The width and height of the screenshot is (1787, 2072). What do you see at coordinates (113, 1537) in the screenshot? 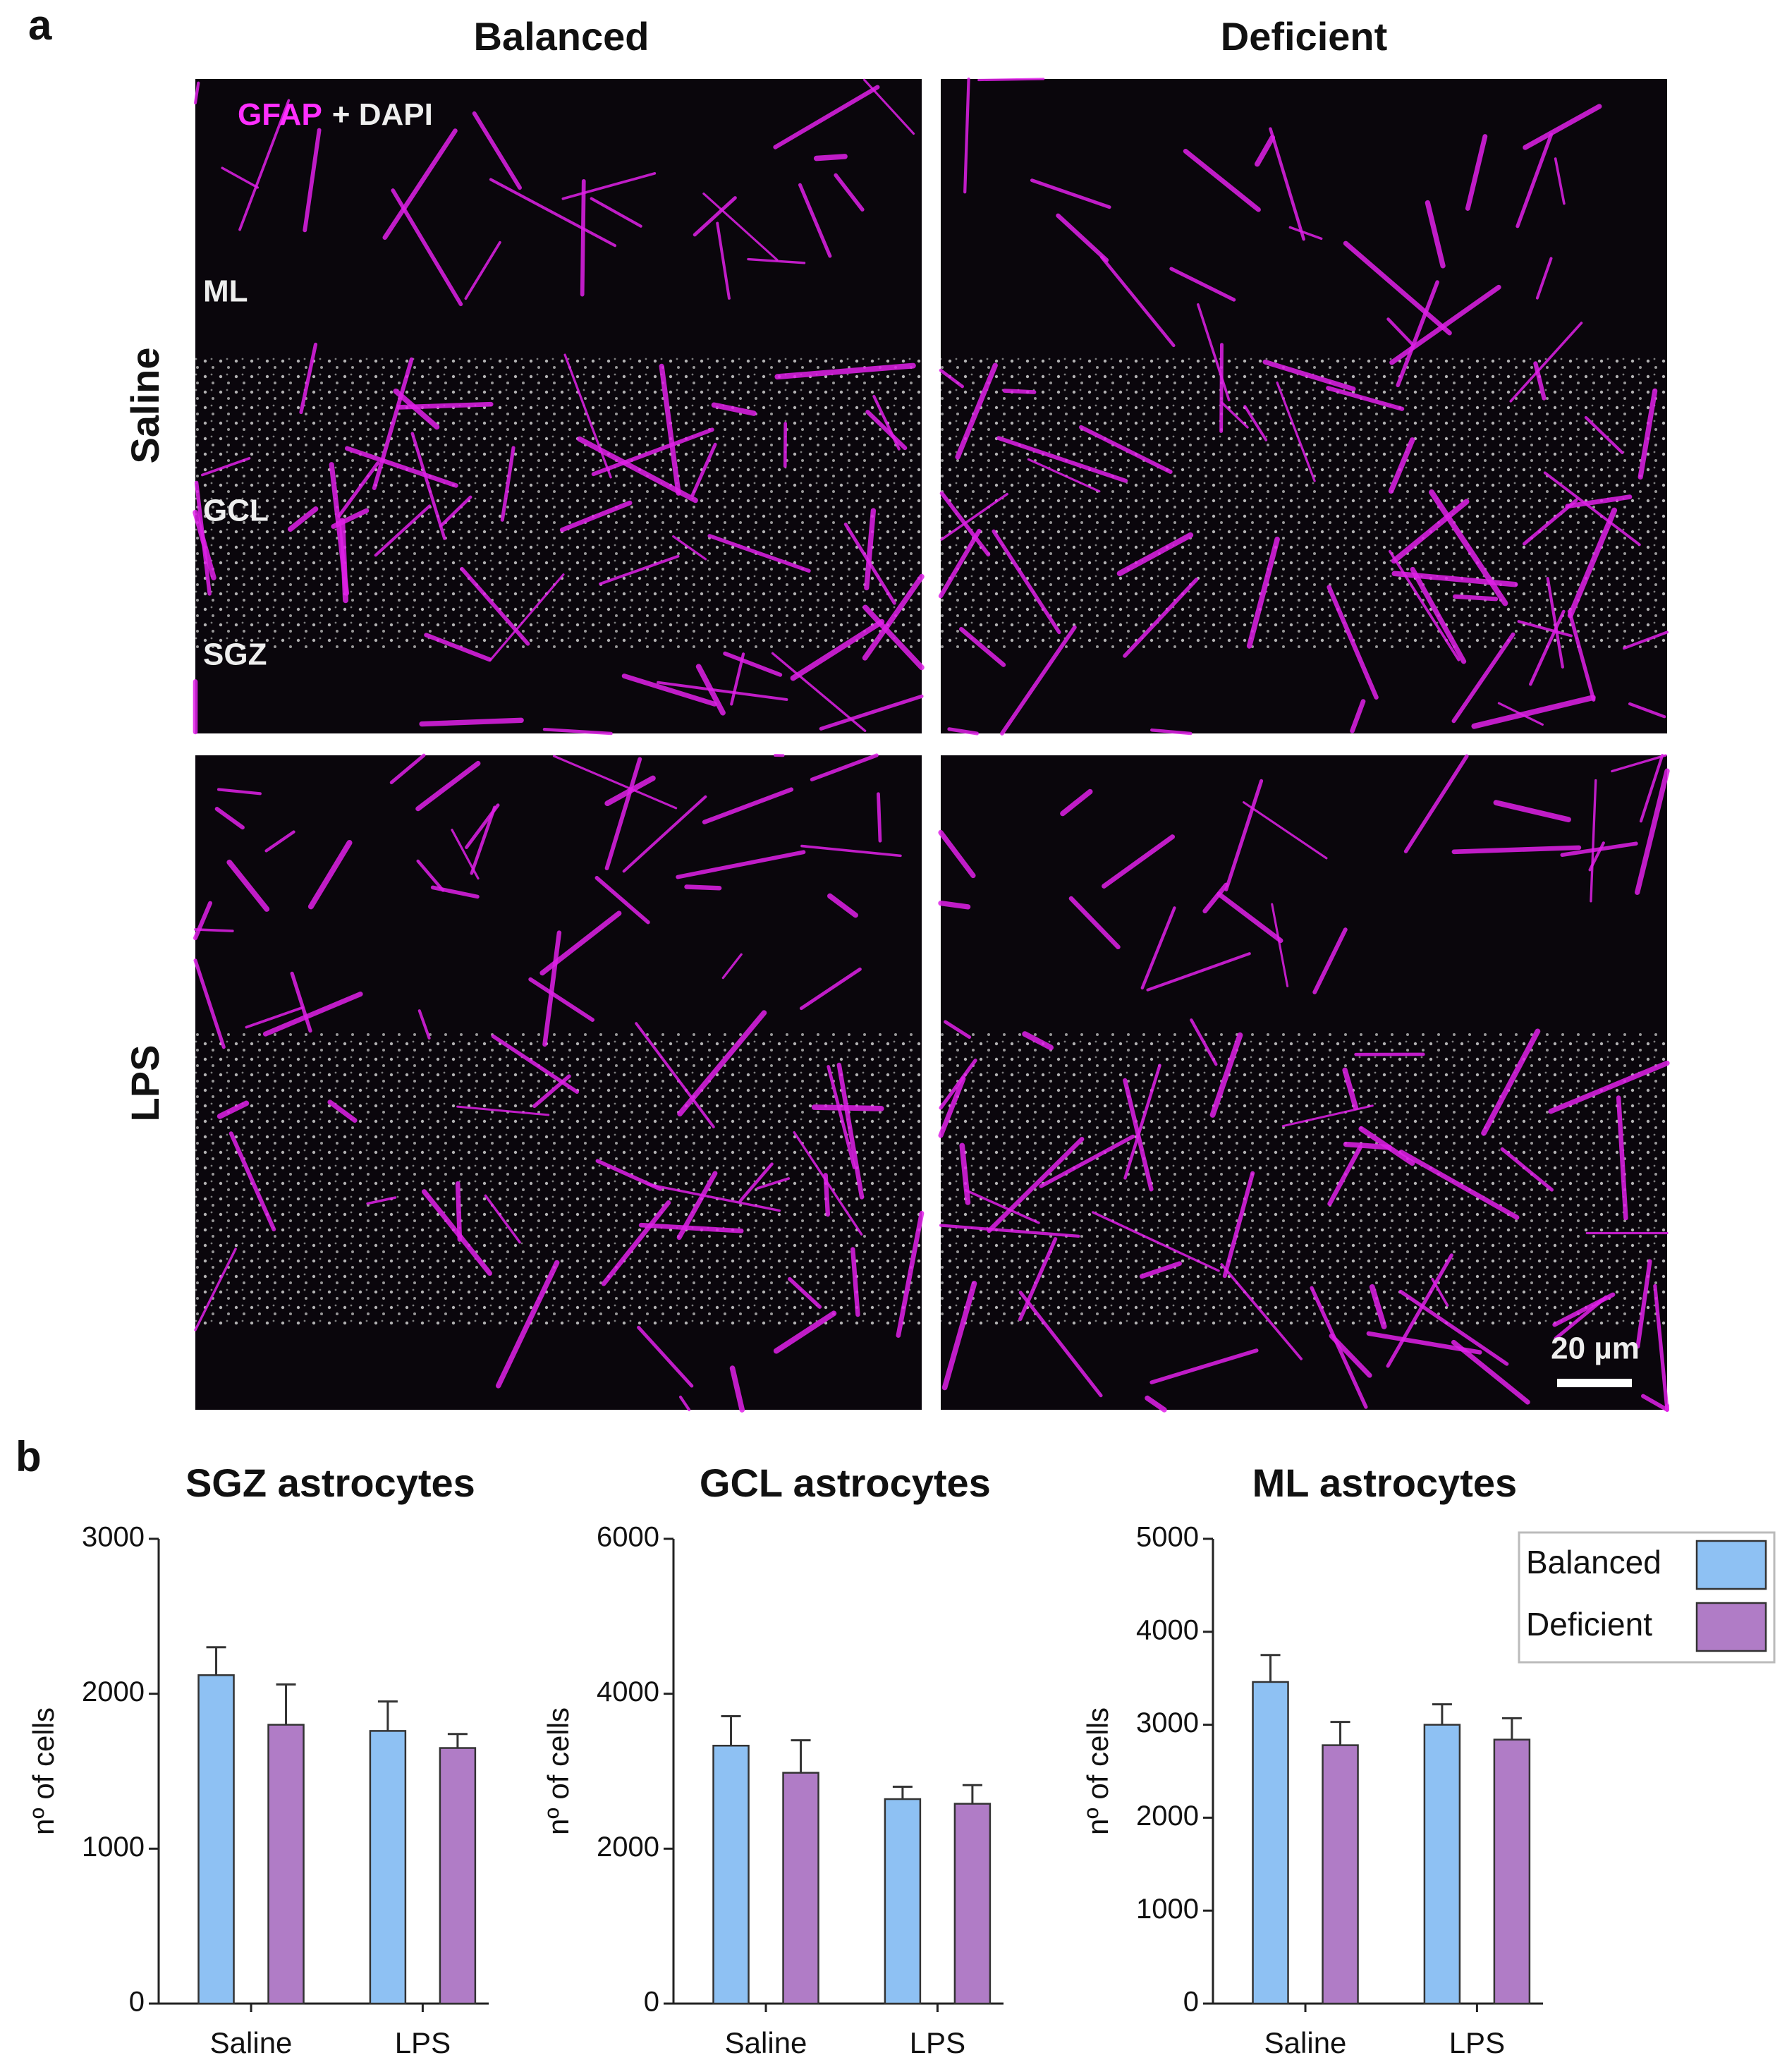
I see `y-tick-label: 3000` at bounding box center [113, 1537].